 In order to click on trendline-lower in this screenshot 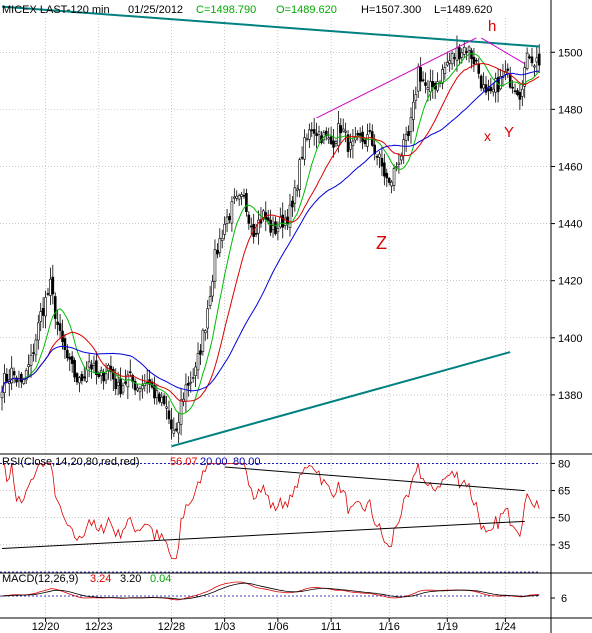, I will do `click(341, 399)`.